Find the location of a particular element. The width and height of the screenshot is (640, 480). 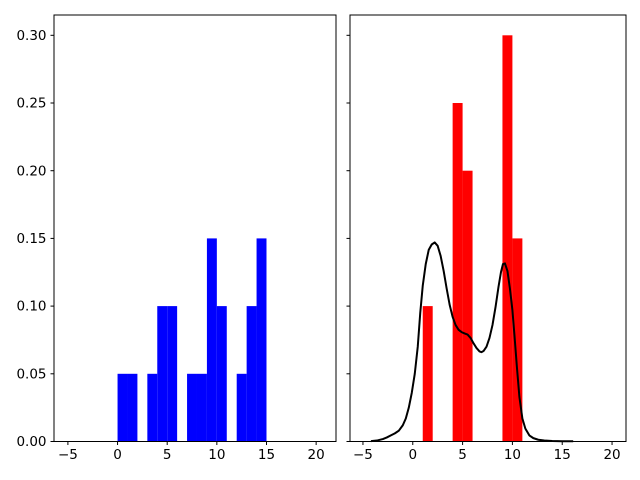

y-tick-label: 0.05 is located at coordinates (31, 374).